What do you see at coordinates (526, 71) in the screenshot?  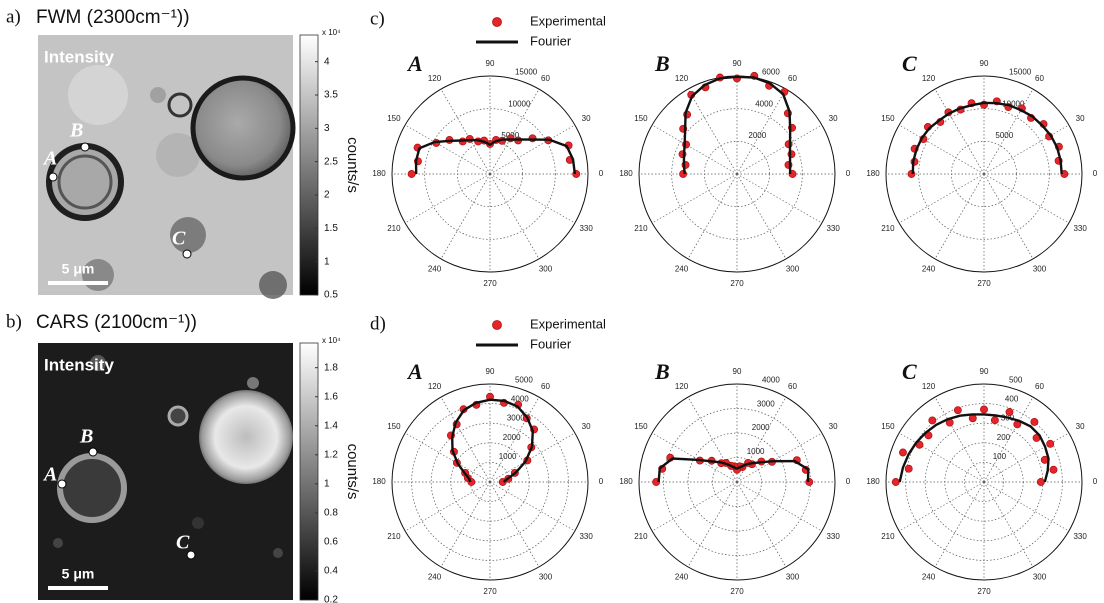 I see `radial-tick-label: 15000` at bounding box center [526, 71].